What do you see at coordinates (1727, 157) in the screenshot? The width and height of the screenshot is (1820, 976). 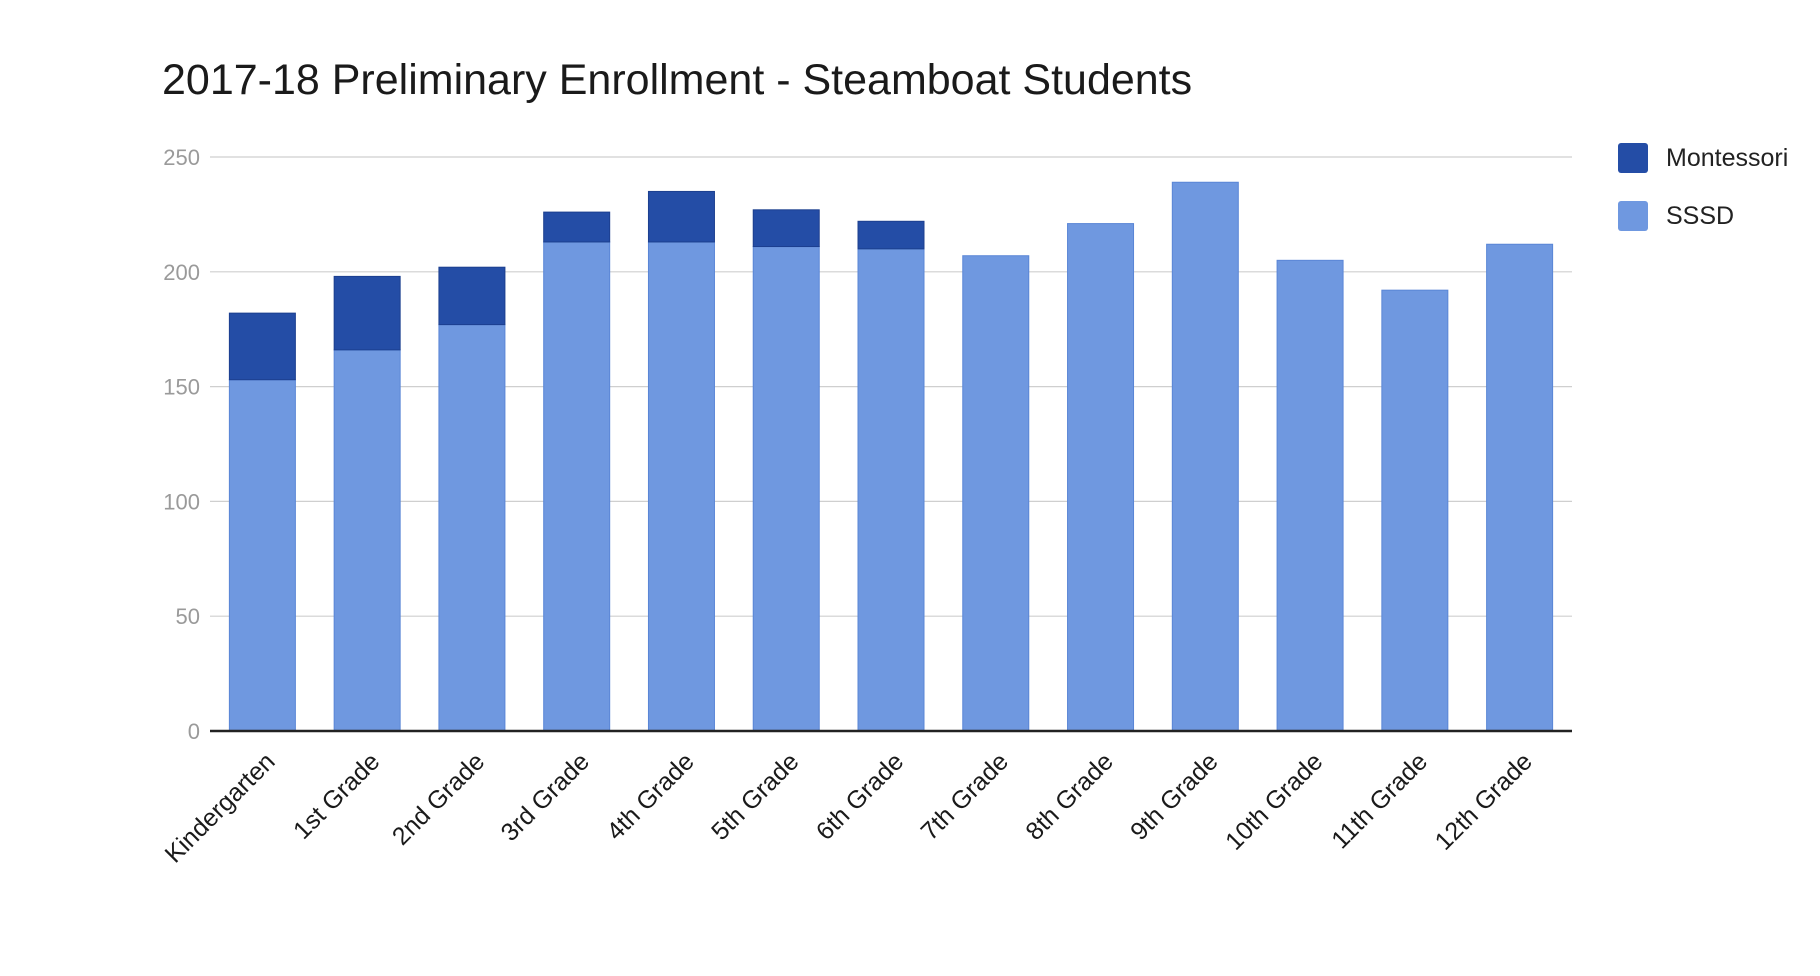 I see `legend-label-montessori: Montessori` at bounding box center [1727, 157].